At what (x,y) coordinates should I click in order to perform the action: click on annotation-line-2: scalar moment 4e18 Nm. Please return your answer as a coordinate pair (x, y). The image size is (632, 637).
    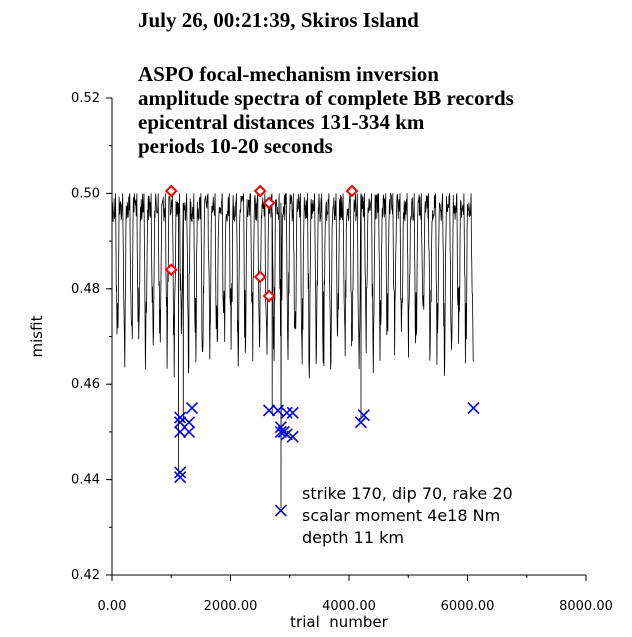
    Looking at the image, I should click on (401, 515).